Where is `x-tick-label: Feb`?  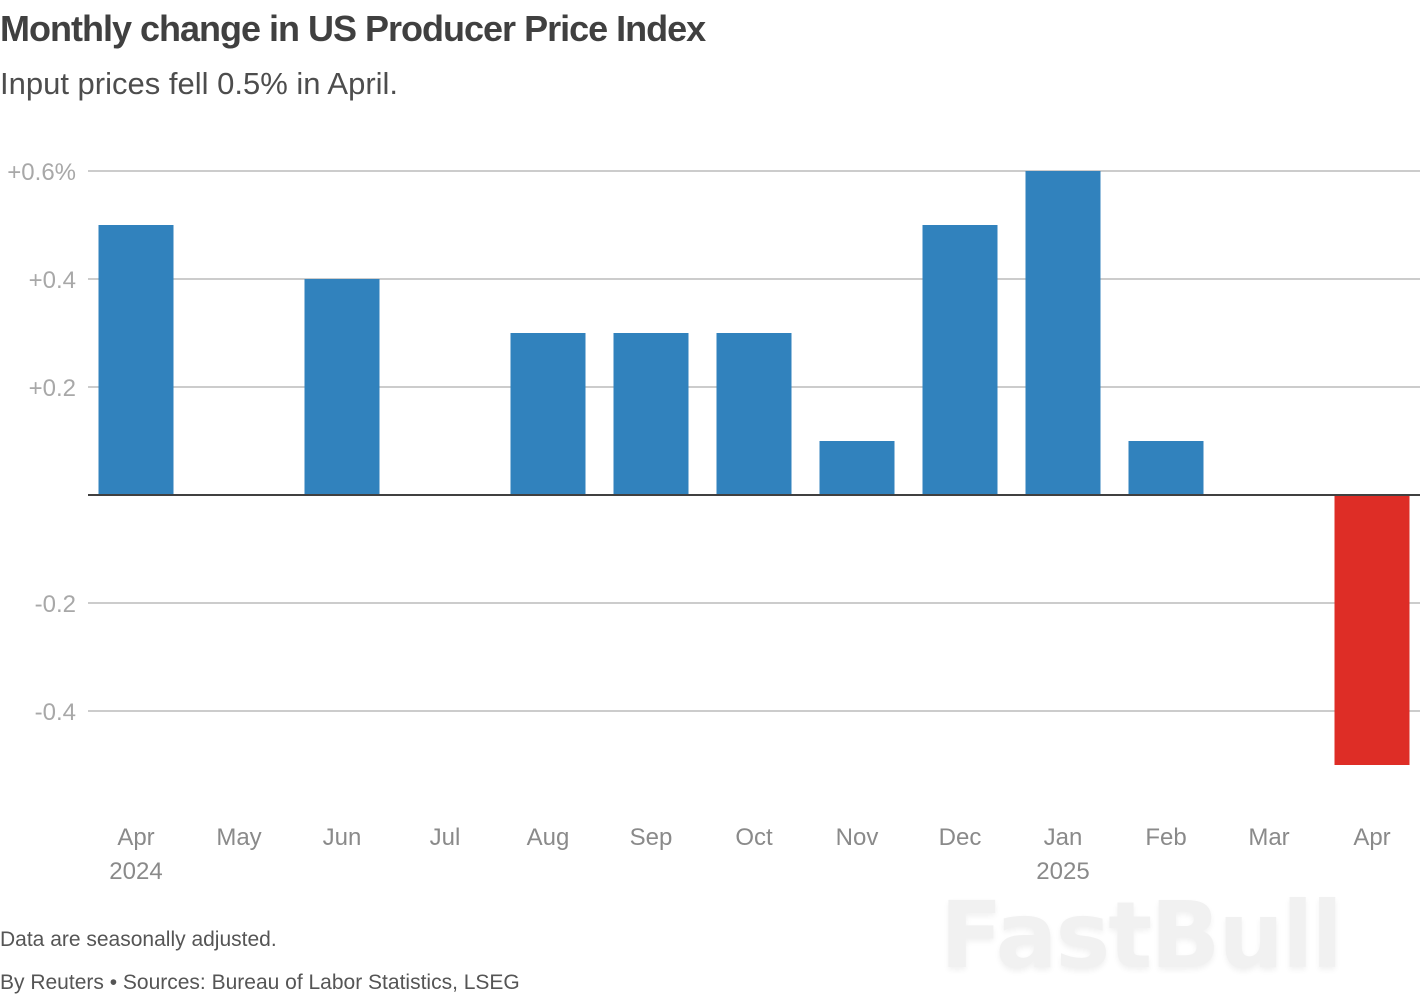 x-tick-label: Feb is located at coordinates (1165, 837).